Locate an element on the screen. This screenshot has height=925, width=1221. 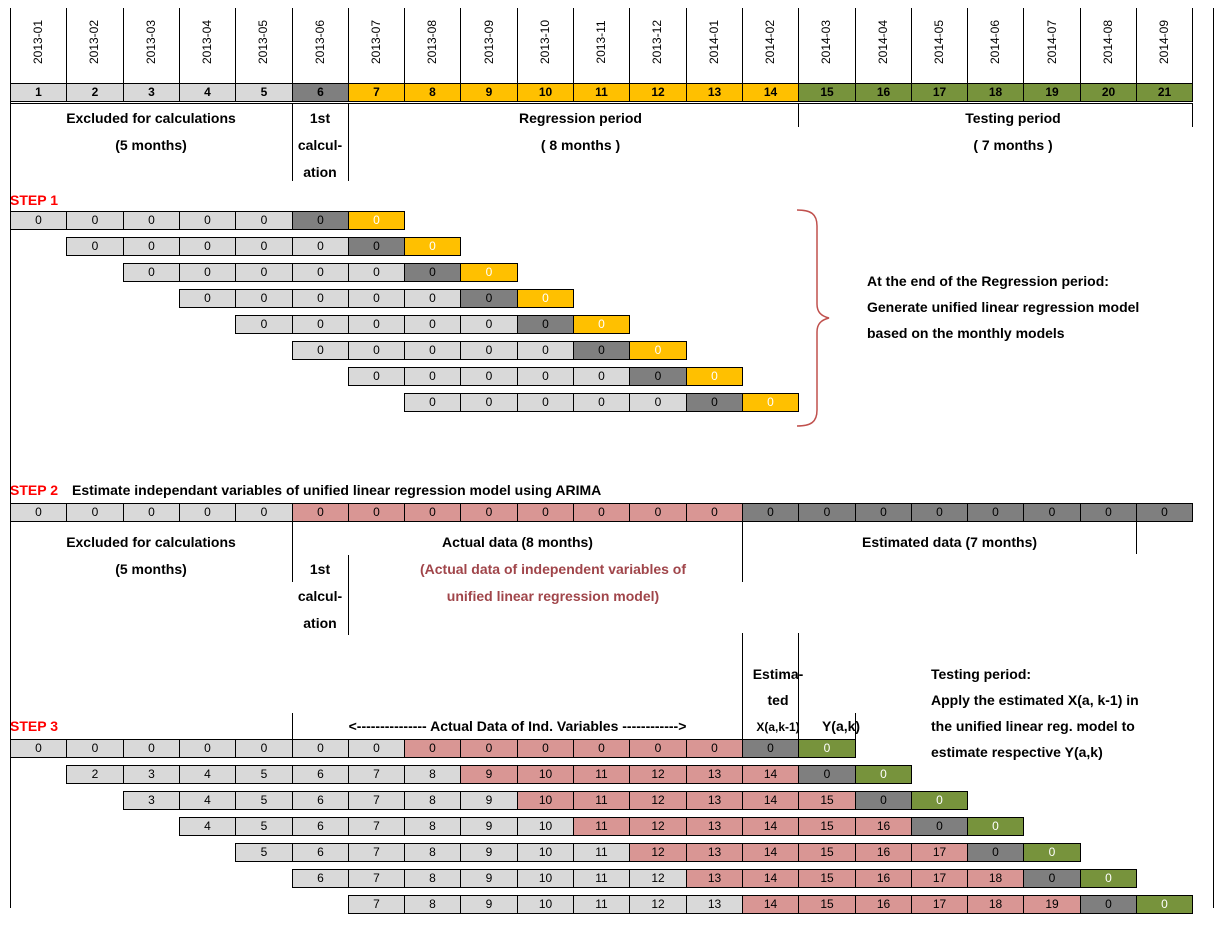
month-number-cell: 21 is located at coordinates (1164, 92).